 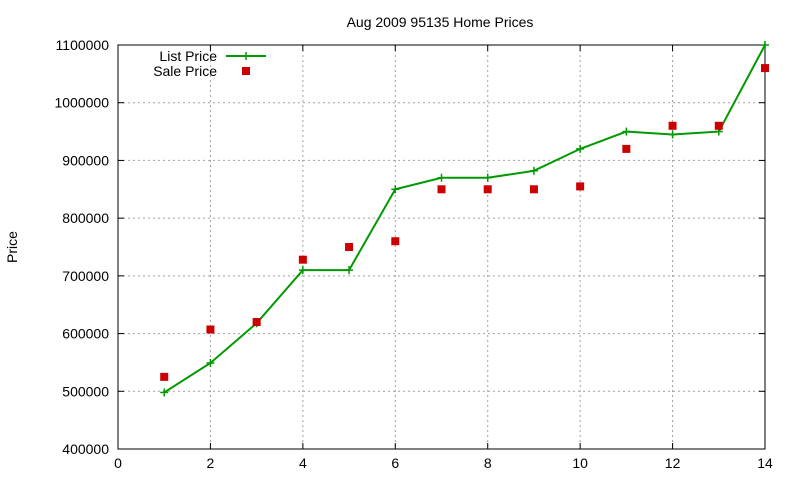 I want to click on legend-label: Sale Price, so click(x=185, y=71).